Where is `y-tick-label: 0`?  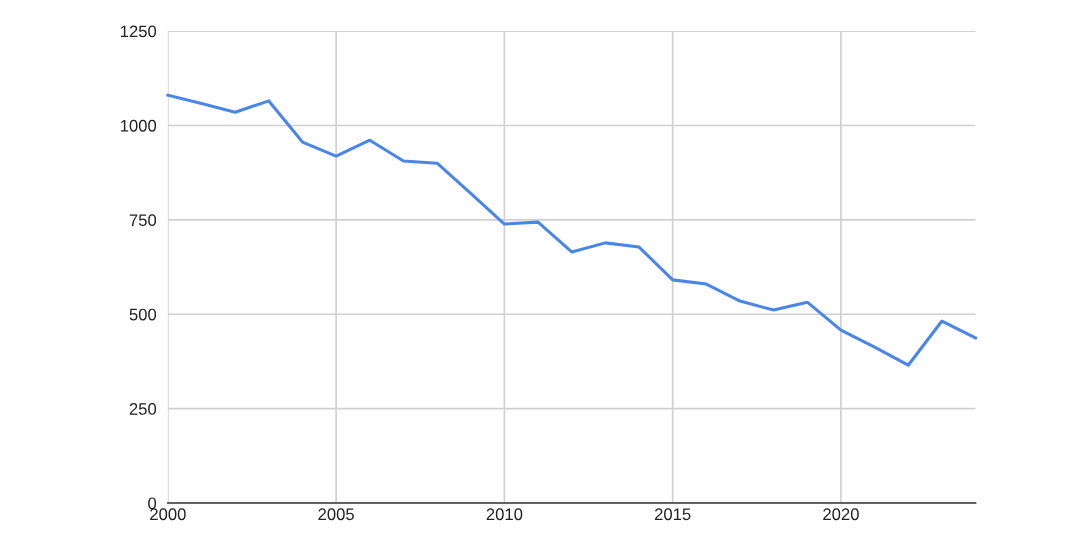
y-tick-label: 0 is located at coordinates (152, 503).